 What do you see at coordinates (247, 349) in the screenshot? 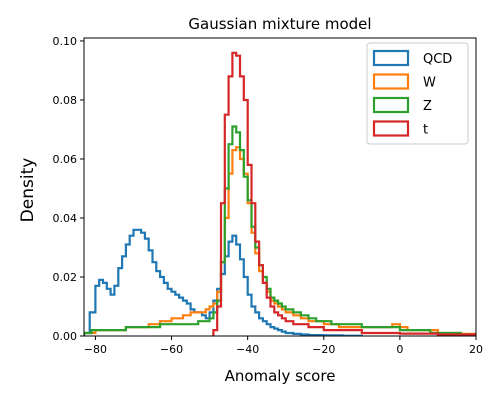
I see `x-tick-label: −40` at bounding box center [247, 349].